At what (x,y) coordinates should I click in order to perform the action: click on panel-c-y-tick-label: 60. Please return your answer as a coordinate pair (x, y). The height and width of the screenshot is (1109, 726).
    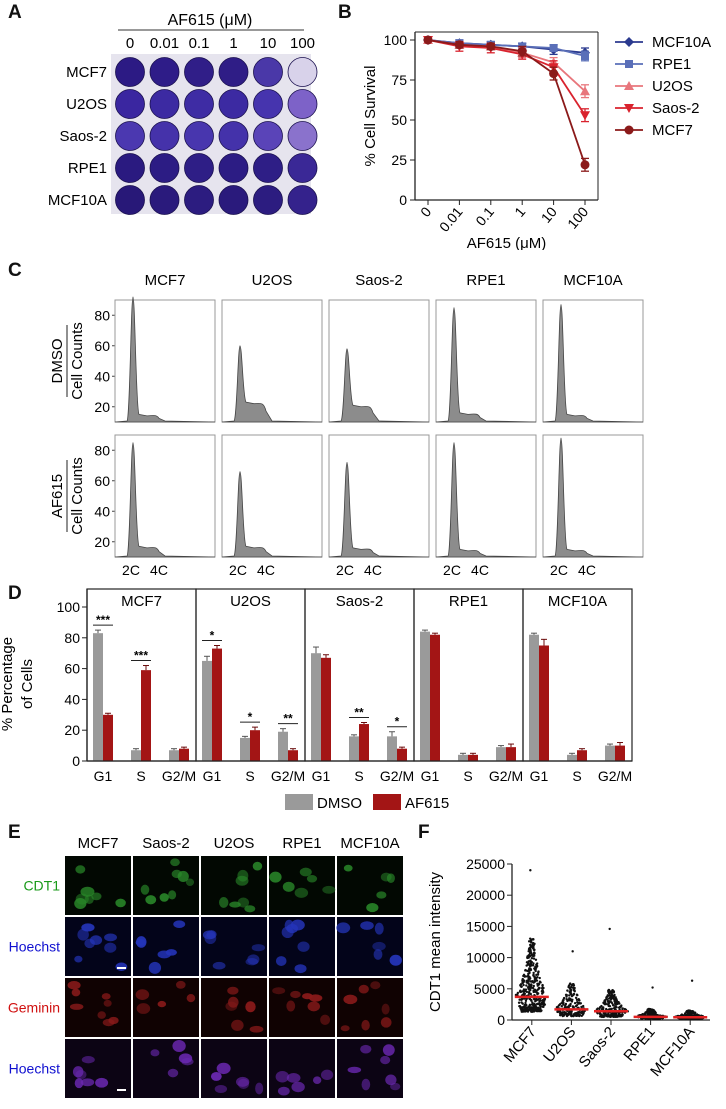
    Looking at the image, I should click on (102, 346).